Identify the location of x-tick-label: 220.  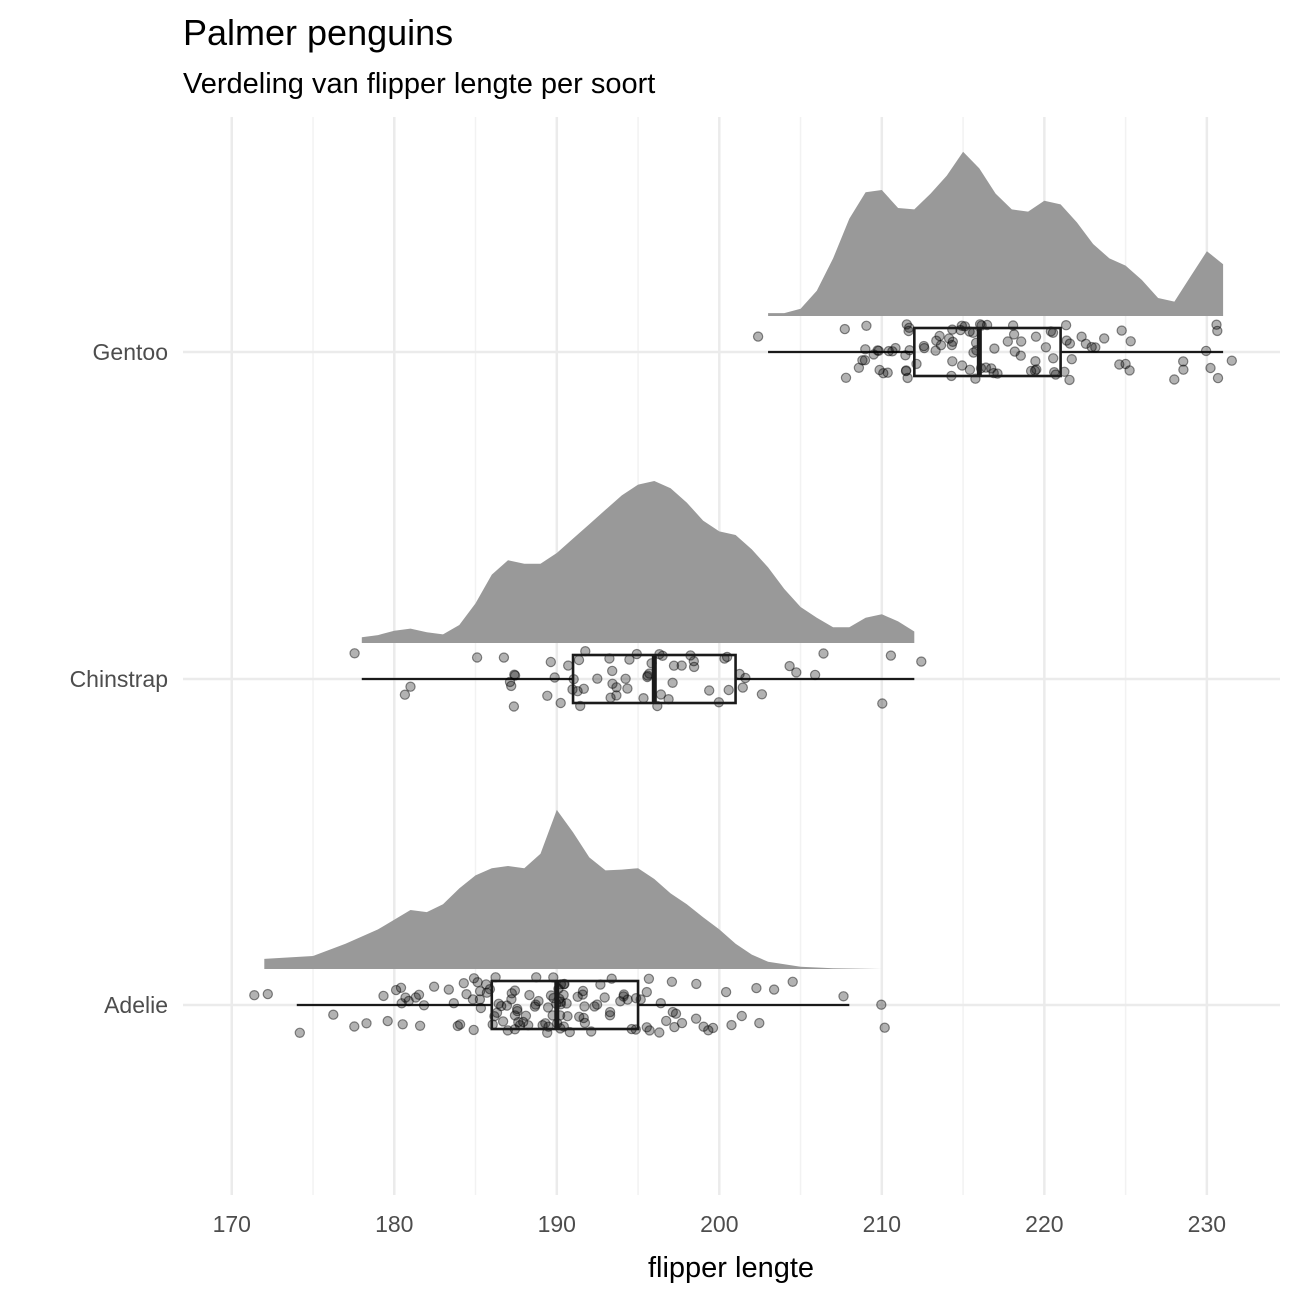
(1044, 1224).